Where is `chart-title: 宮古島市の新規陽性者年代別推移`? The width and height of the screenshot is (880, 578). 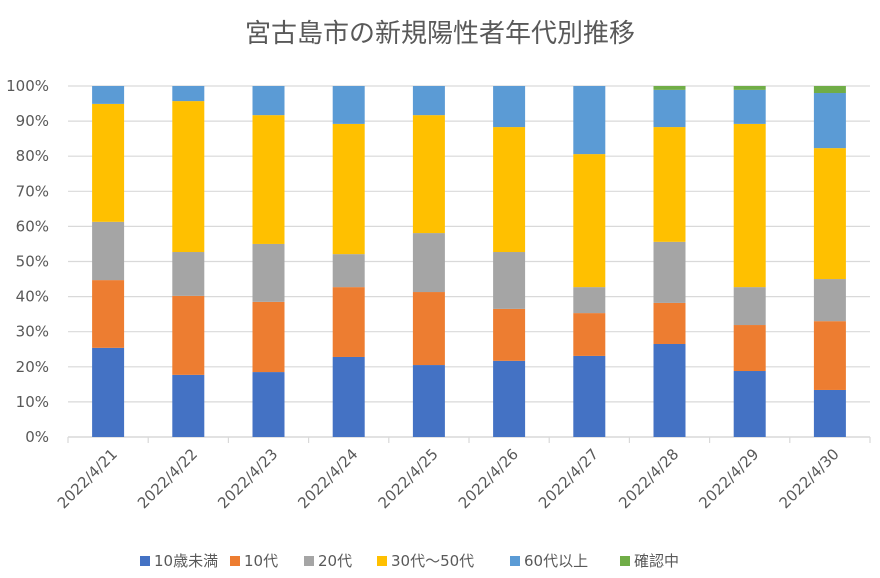
chart-title: 宮古島市の新規陽性者年代別推移 is located at coordinates (440, 34).